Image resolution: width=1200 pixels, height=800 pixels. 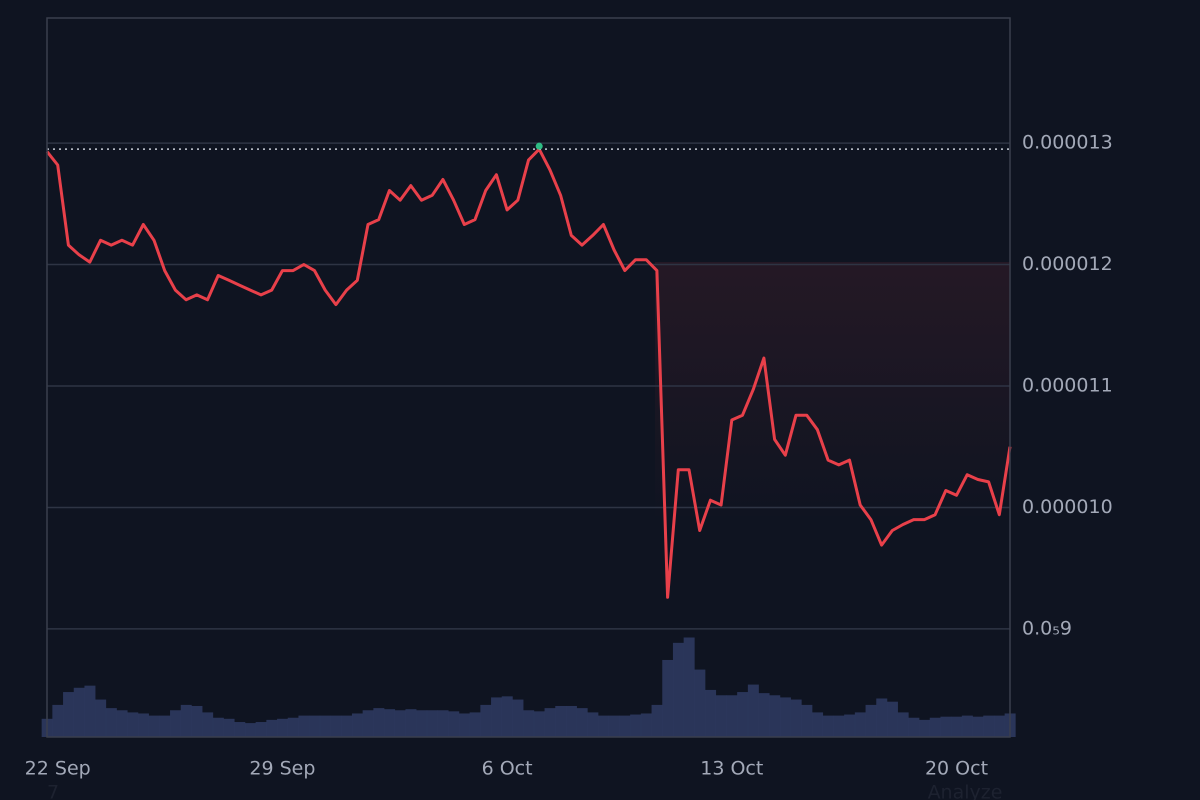 I want to click on footer-right: Analyze, so click(x=965, y=791).